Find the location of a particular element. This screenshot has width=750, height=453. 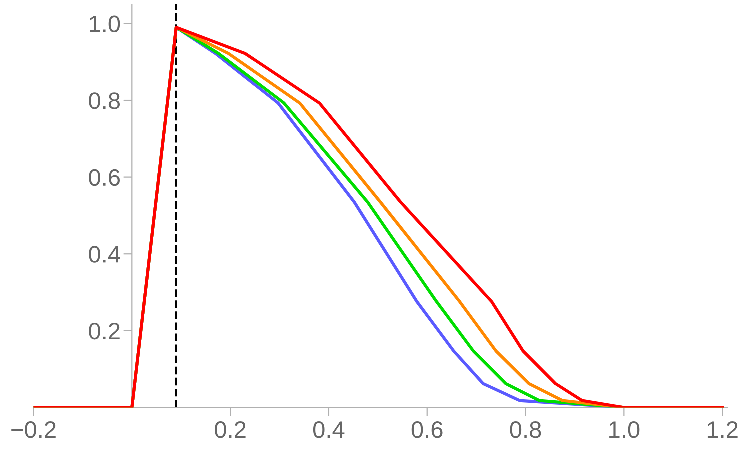

x-tick-label: 1.2 is located at coordinates (723, 430).